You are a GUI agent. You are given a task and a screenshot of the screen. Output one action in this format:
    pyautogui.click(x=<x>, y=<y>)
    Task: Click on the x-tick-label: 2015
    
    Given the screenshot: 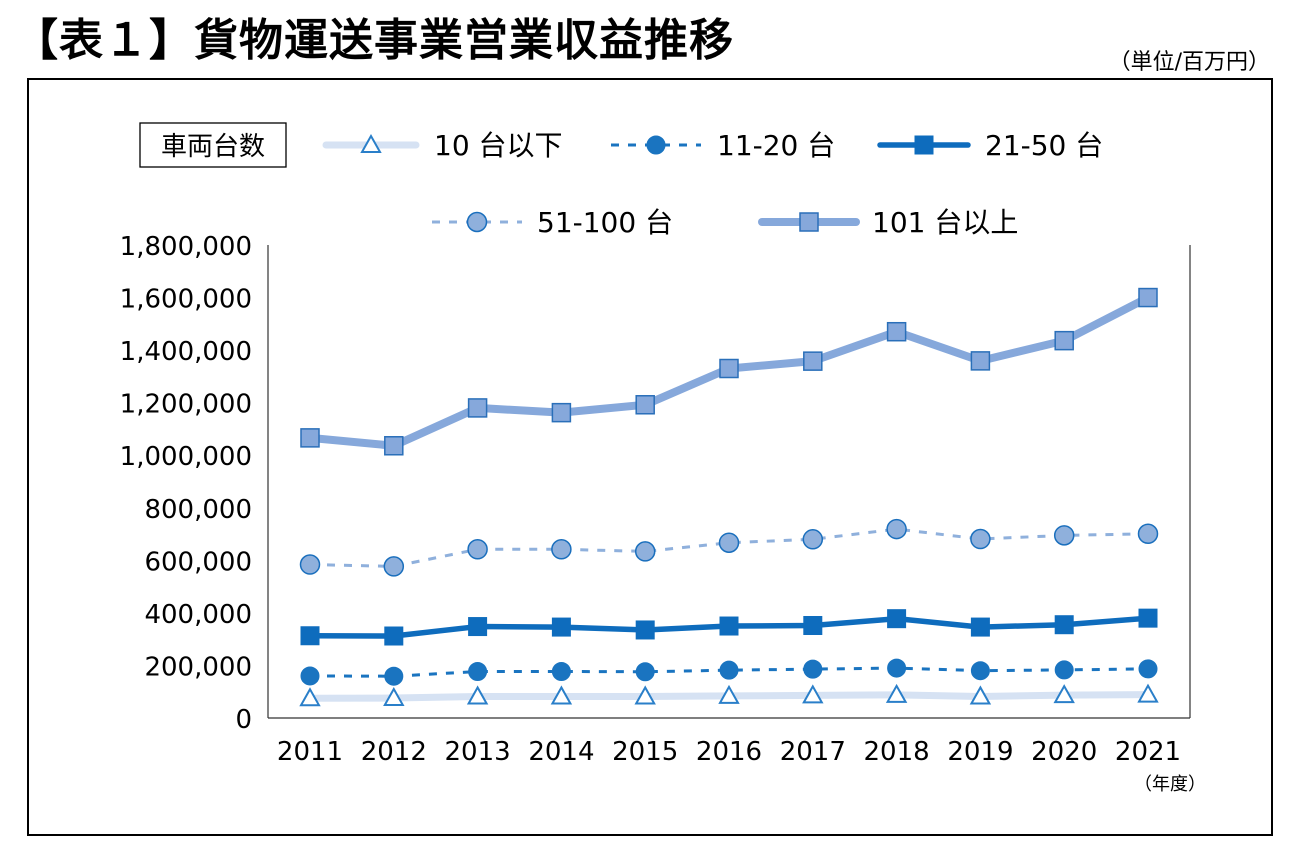 What is the action you would take?
    pyautogui.click(x=645, y=752)
    